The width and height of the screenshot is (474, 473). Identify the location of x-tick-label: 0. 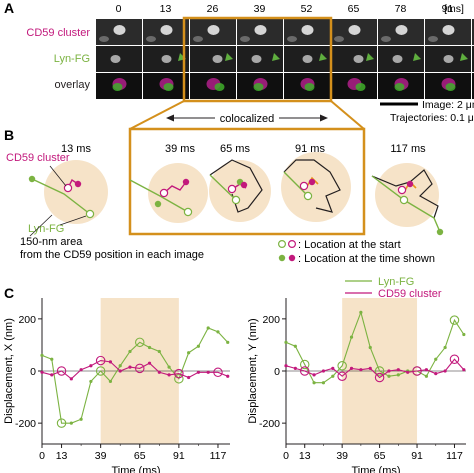
(286, 456).